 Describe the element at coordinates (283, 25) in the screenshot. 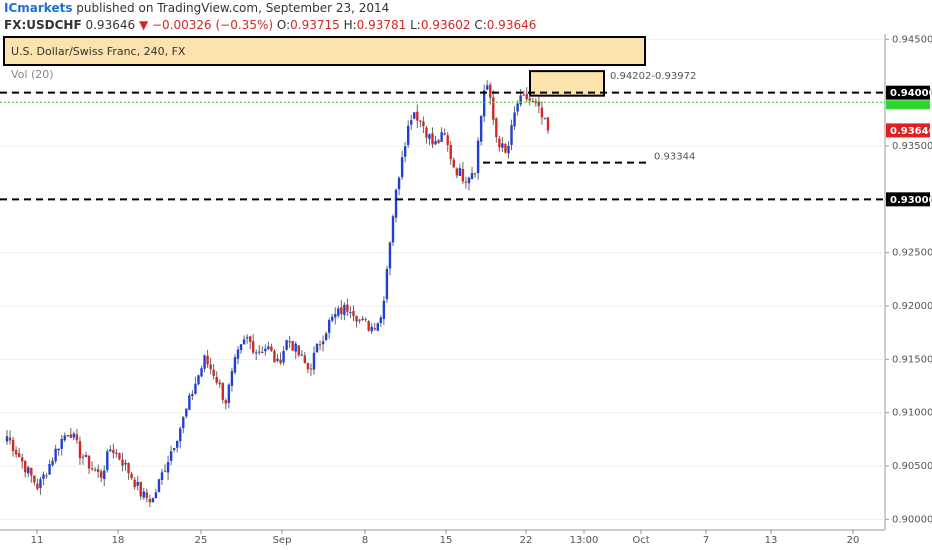

I see `open-label: O:` at that location.